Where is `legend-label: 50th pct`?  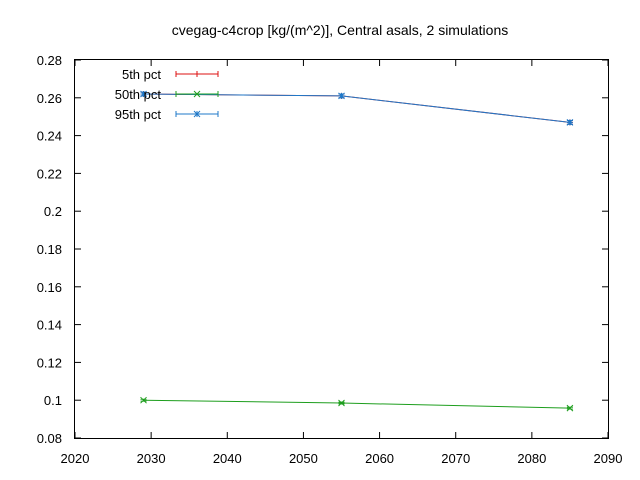 legend-label: 50th pct is located at coordinates (138, 94).